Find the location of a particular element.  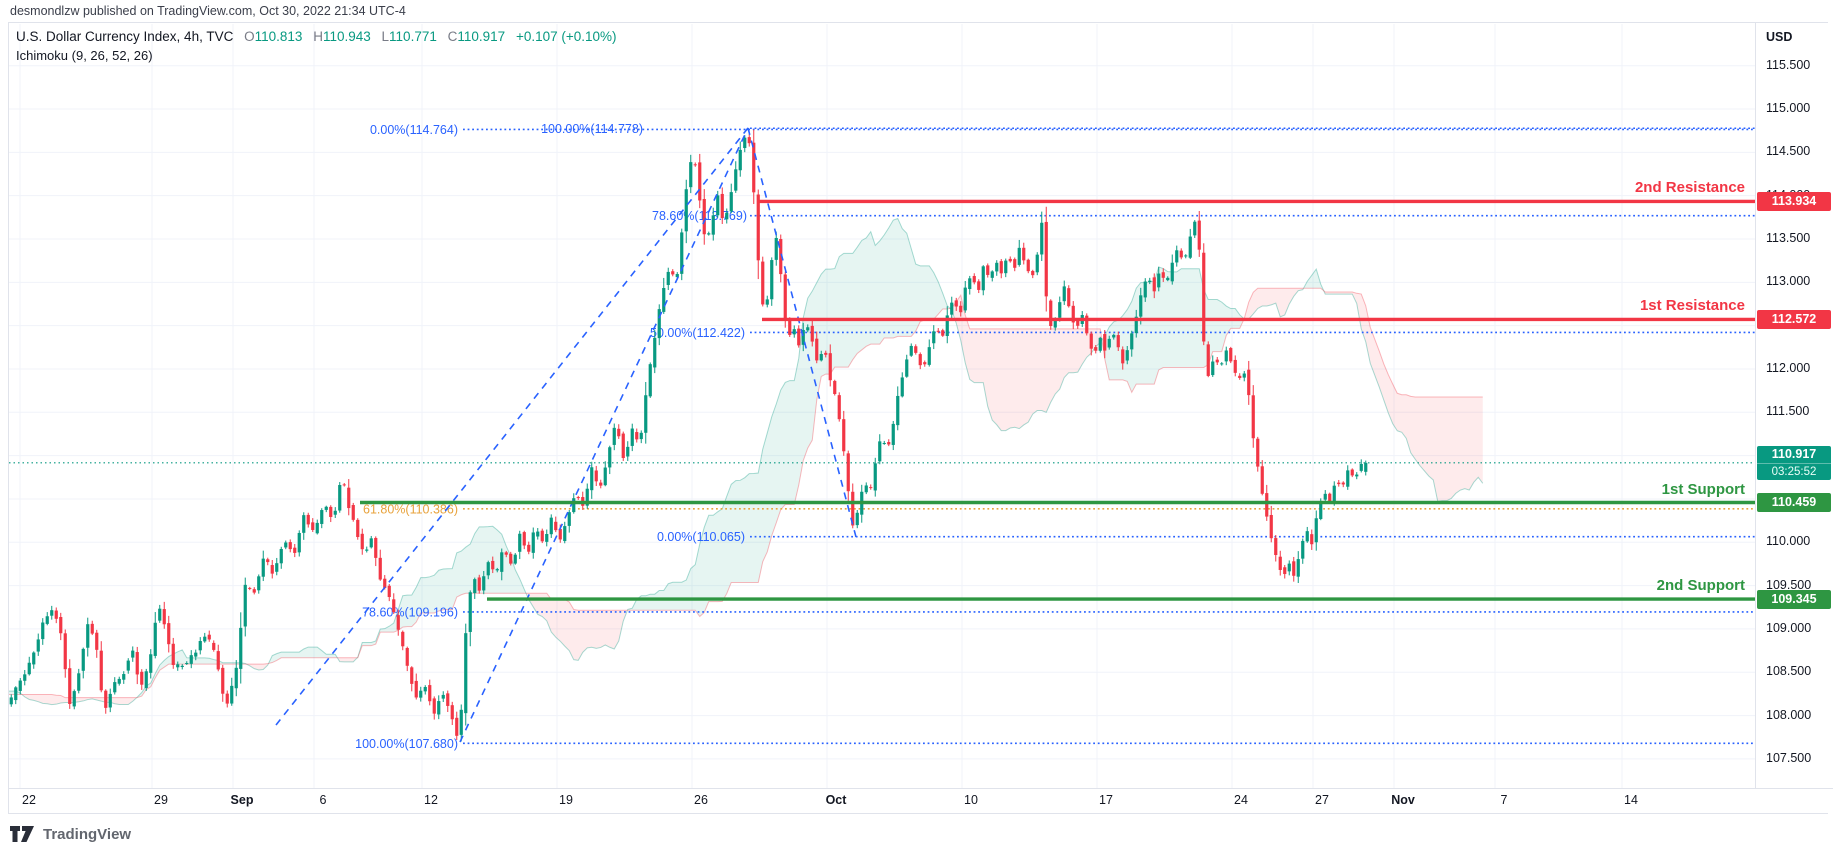

y-axis-label: 110.000 is located at coordinates (1788, 541).